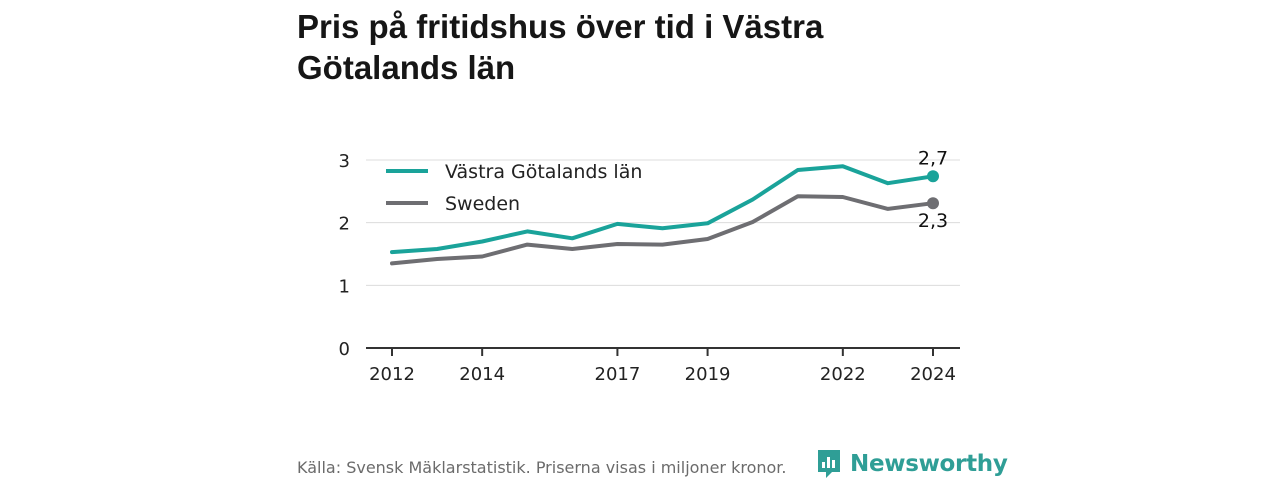 The width and height of the screenshot is (1280, 481). Describe the element at coordinates (929, 464) in the screenshot. I see `brand-name: Newsworthy` at that location.